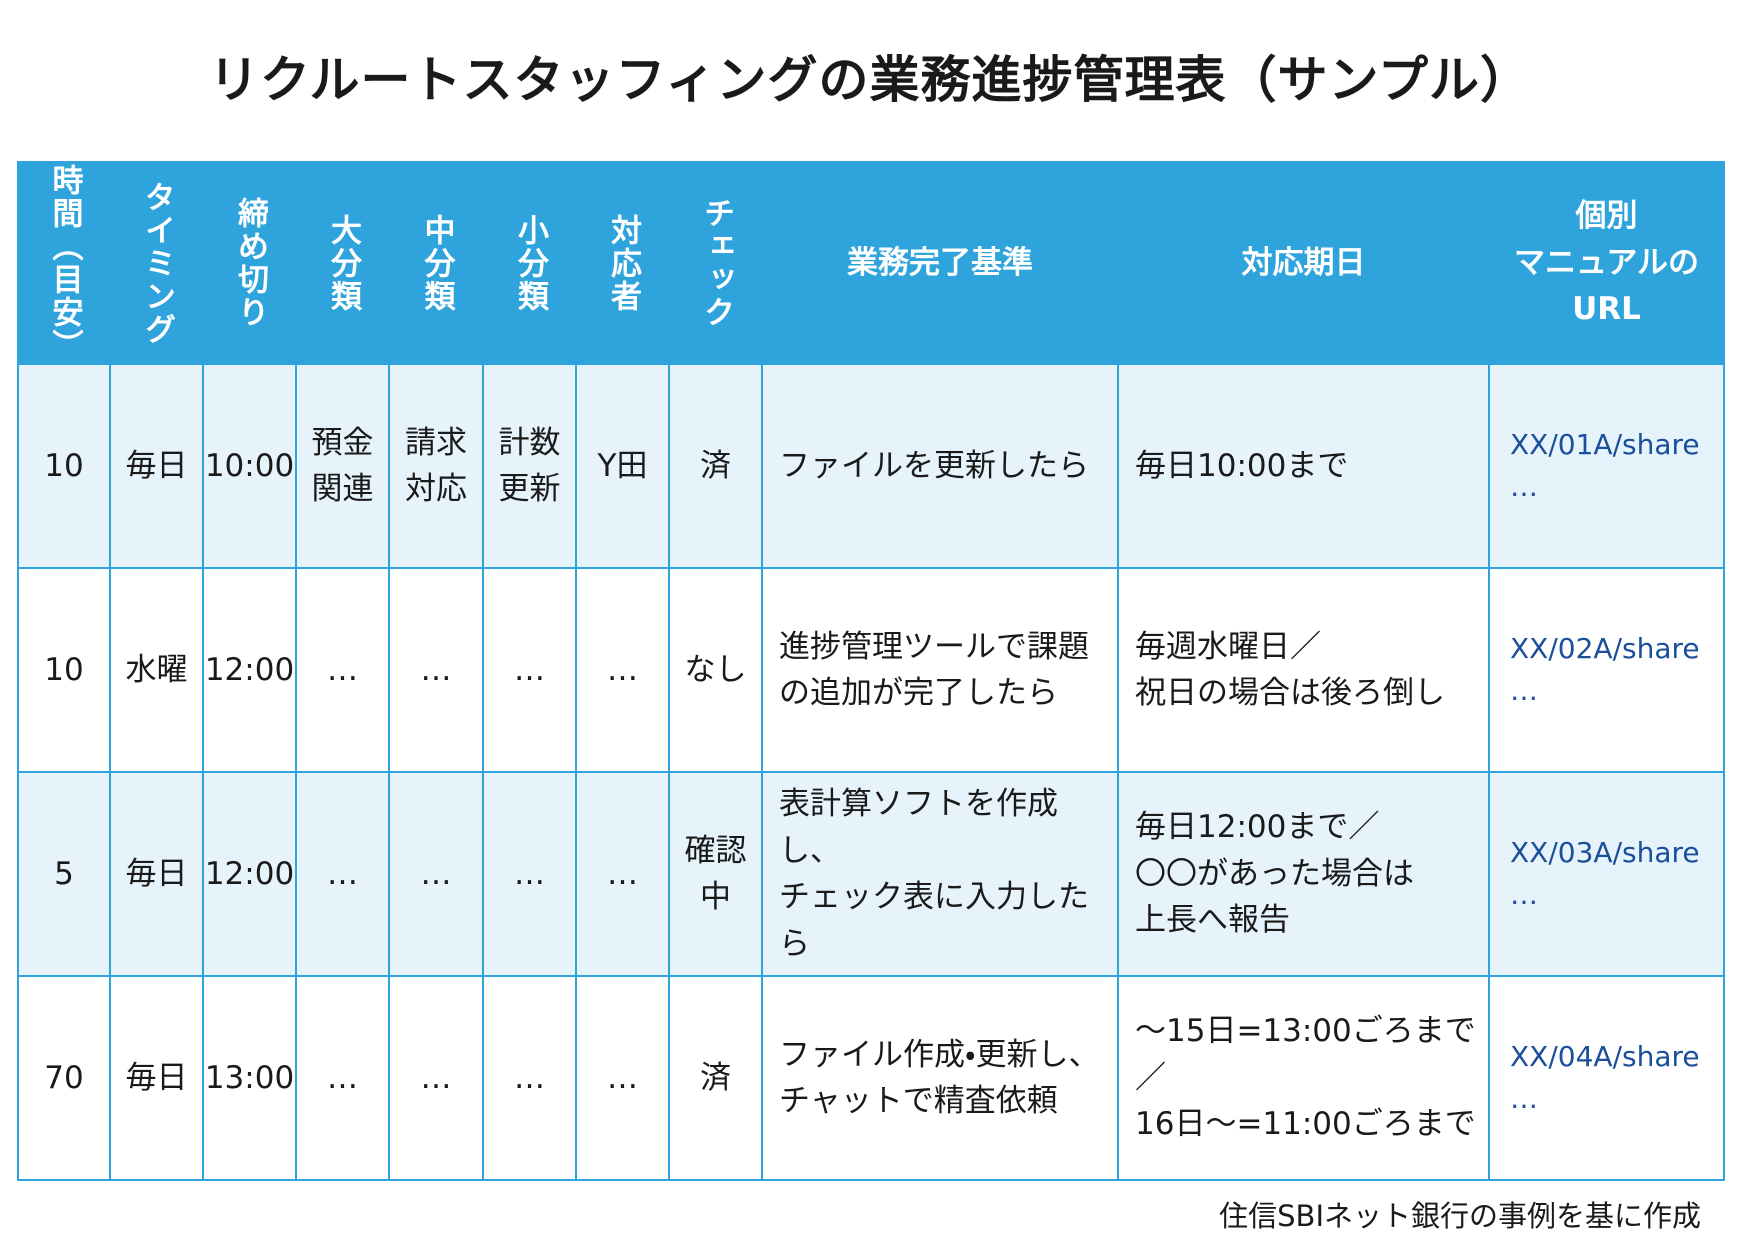 Image resolution: width=1740 pixels, height=1256 pixels. Describe the element at coordinates (940, 1078) in the screenshot. I see `table-cell: ファイル作成・更新し、 チャットで精査依頼` at that location.